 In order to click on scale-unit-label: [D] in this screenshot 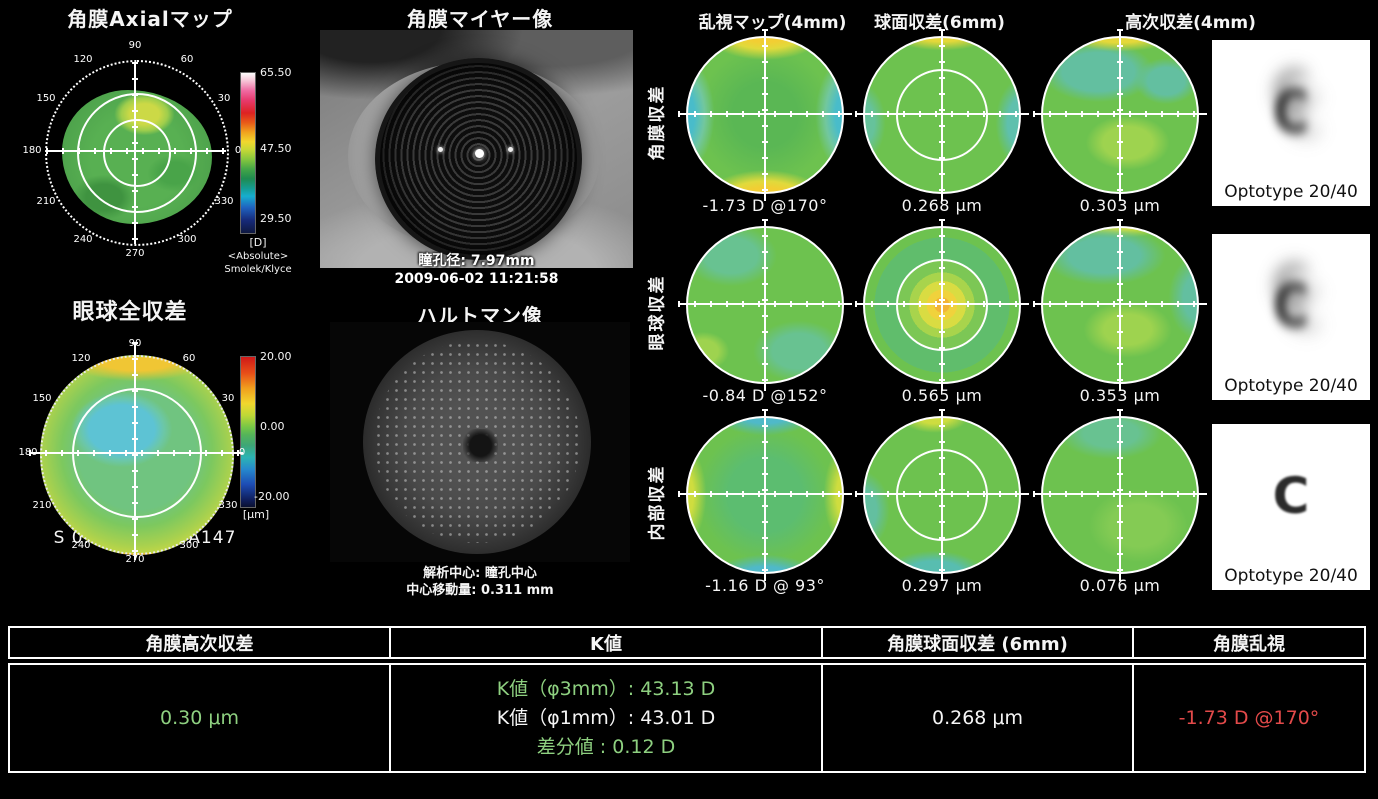, I will do `click(258, 242)`.